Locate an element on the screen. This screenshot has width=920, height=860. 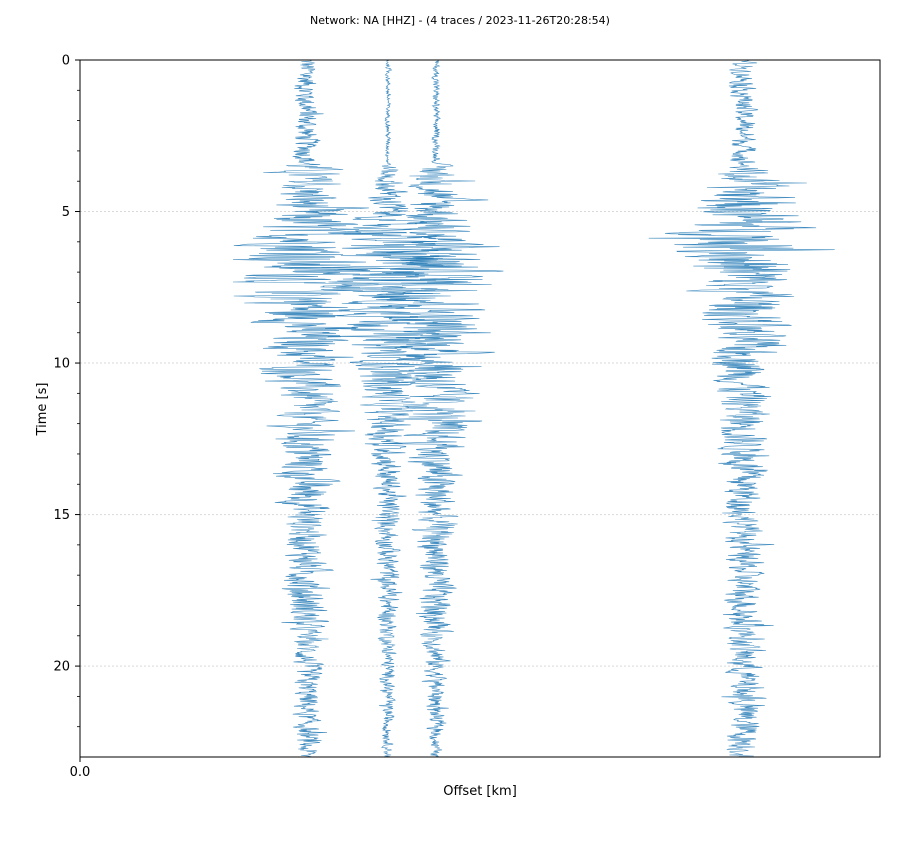
y-tick-label: 5 is located at coordinates (66, 212).